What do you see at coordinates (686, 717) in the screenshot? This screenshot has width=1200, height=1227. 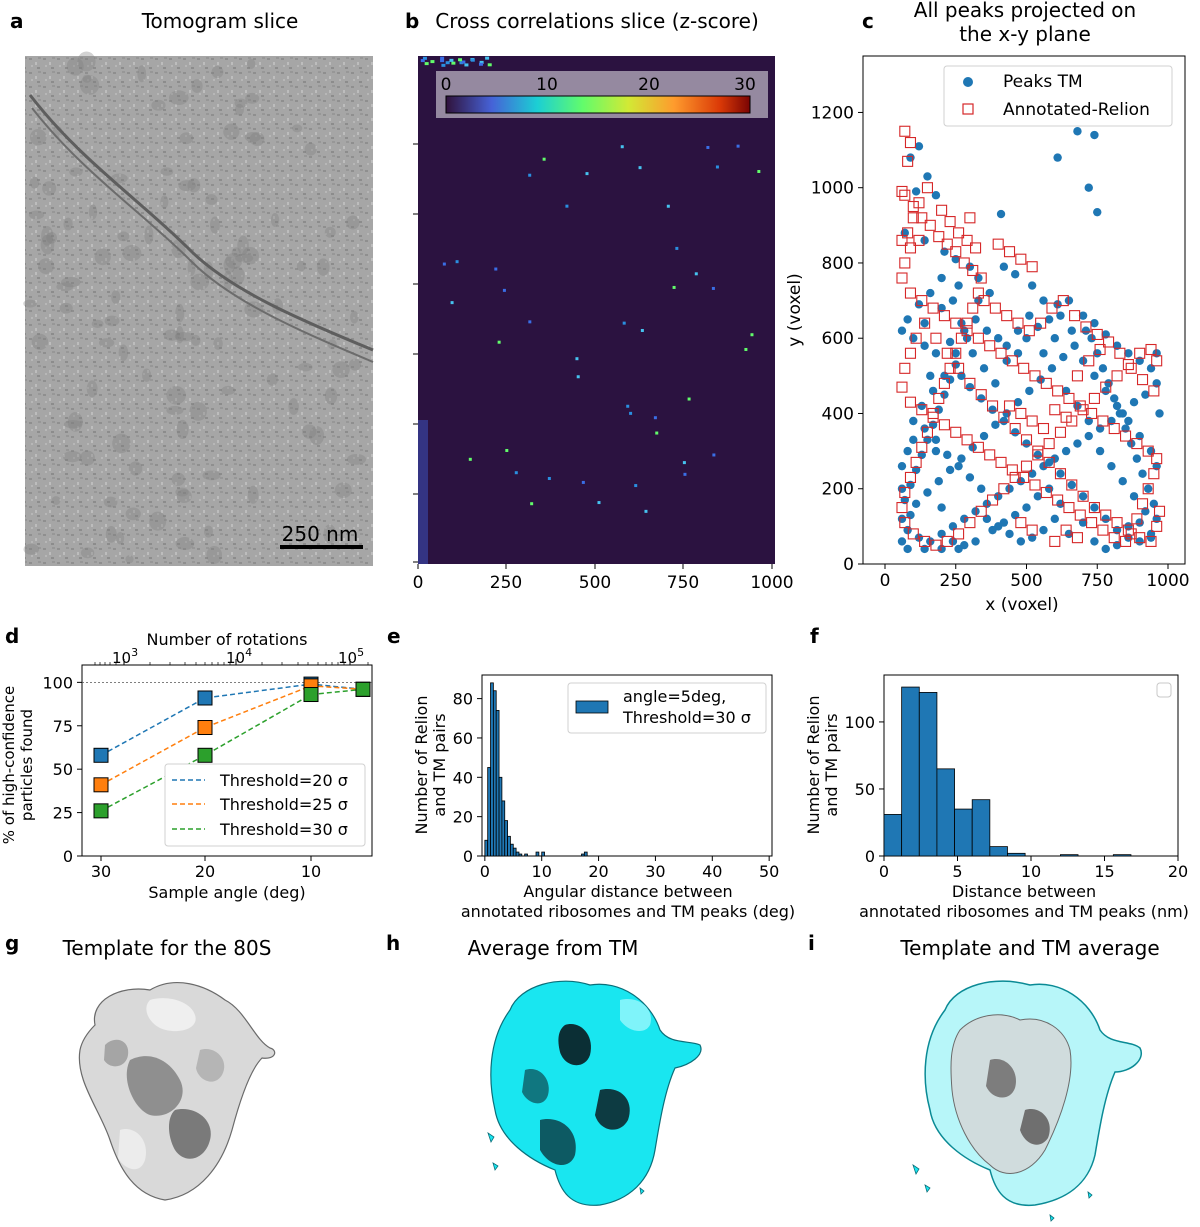 I see `e-legend-2: Threshold=30 σ` at bounding box center [686, 717].